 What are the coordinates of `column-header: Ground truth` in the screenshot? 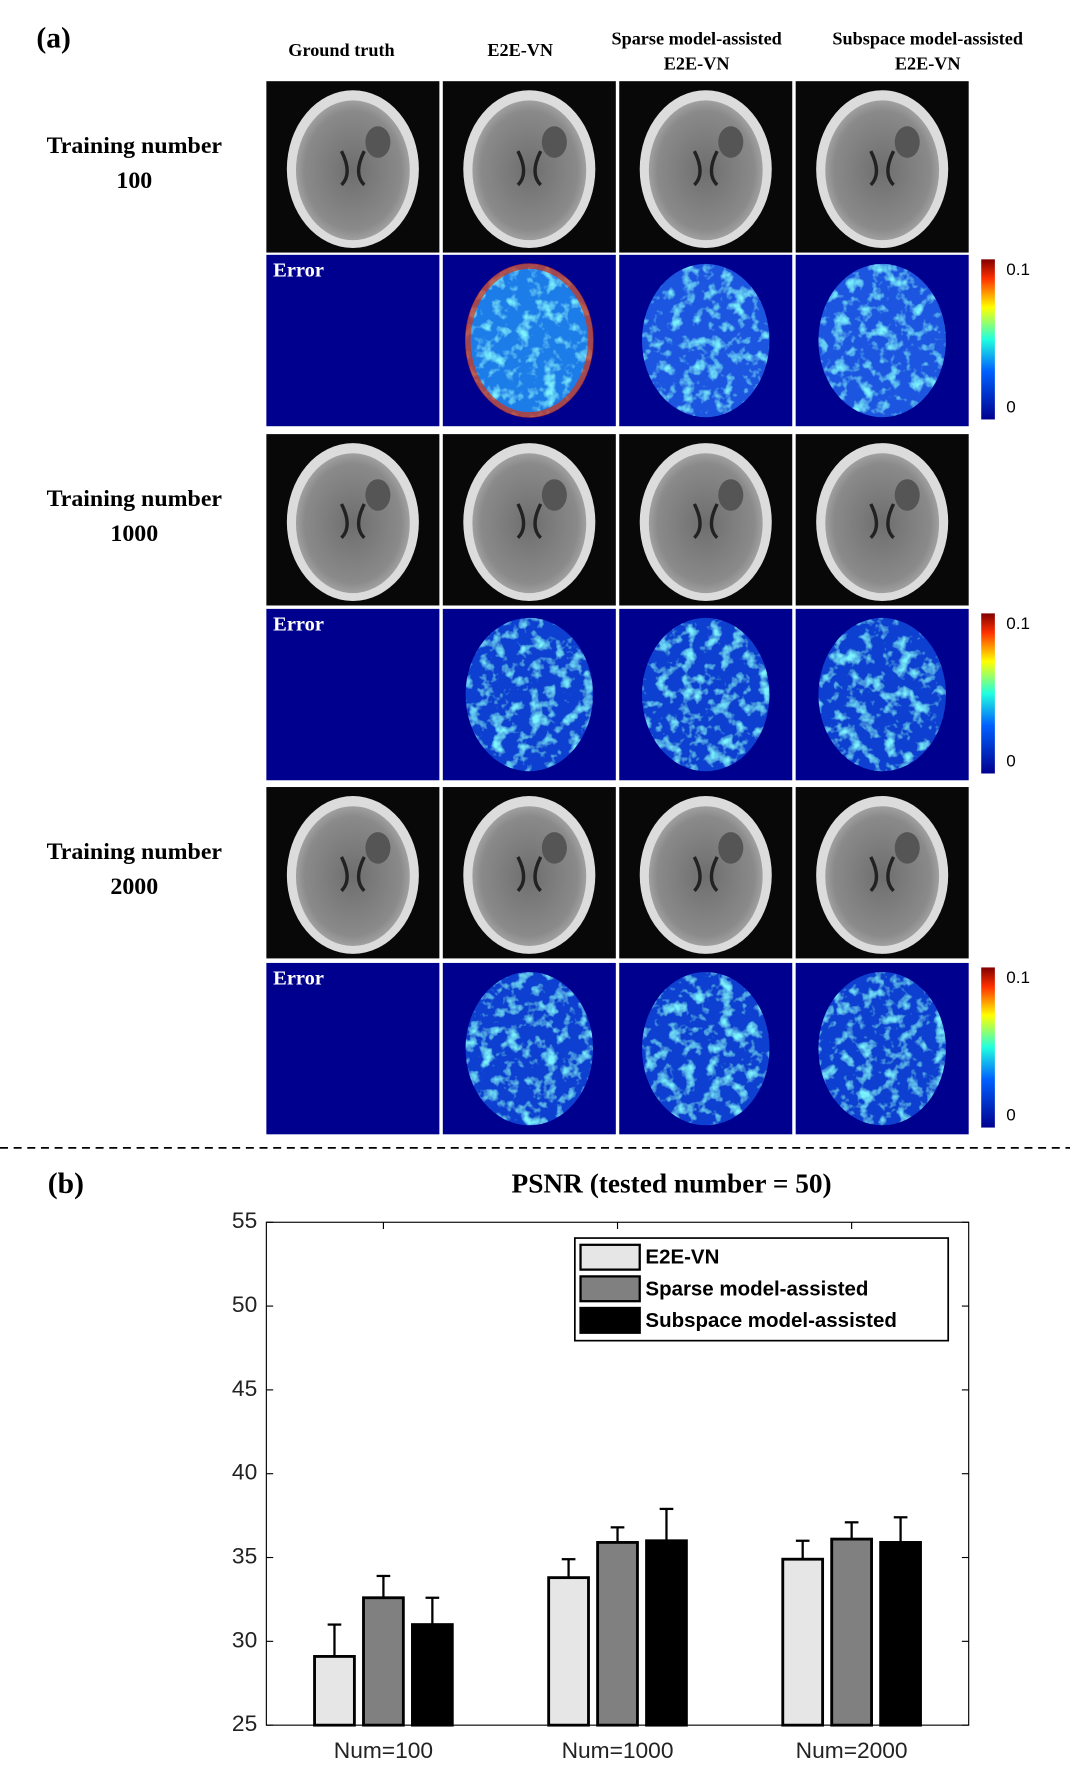 It's located at (341, 50).